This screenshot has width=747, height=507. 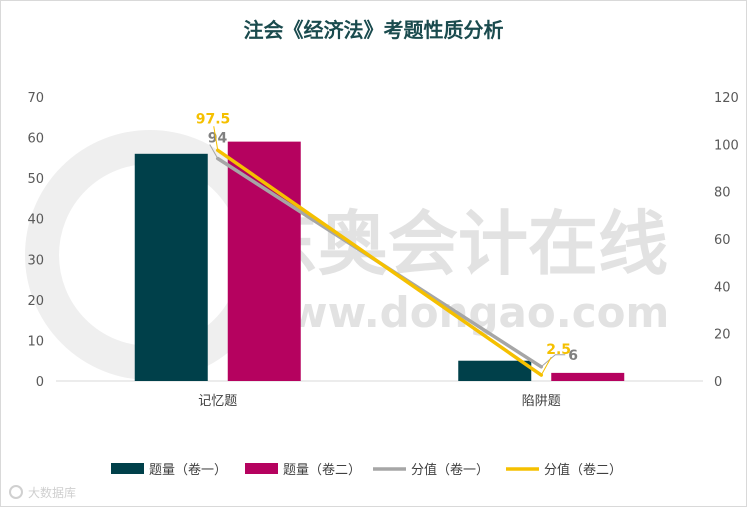 What do you see at coordinates (35, 179) in the screenshot?
I see `y-left-tick-label: 50` at bounding box center [35, 179].